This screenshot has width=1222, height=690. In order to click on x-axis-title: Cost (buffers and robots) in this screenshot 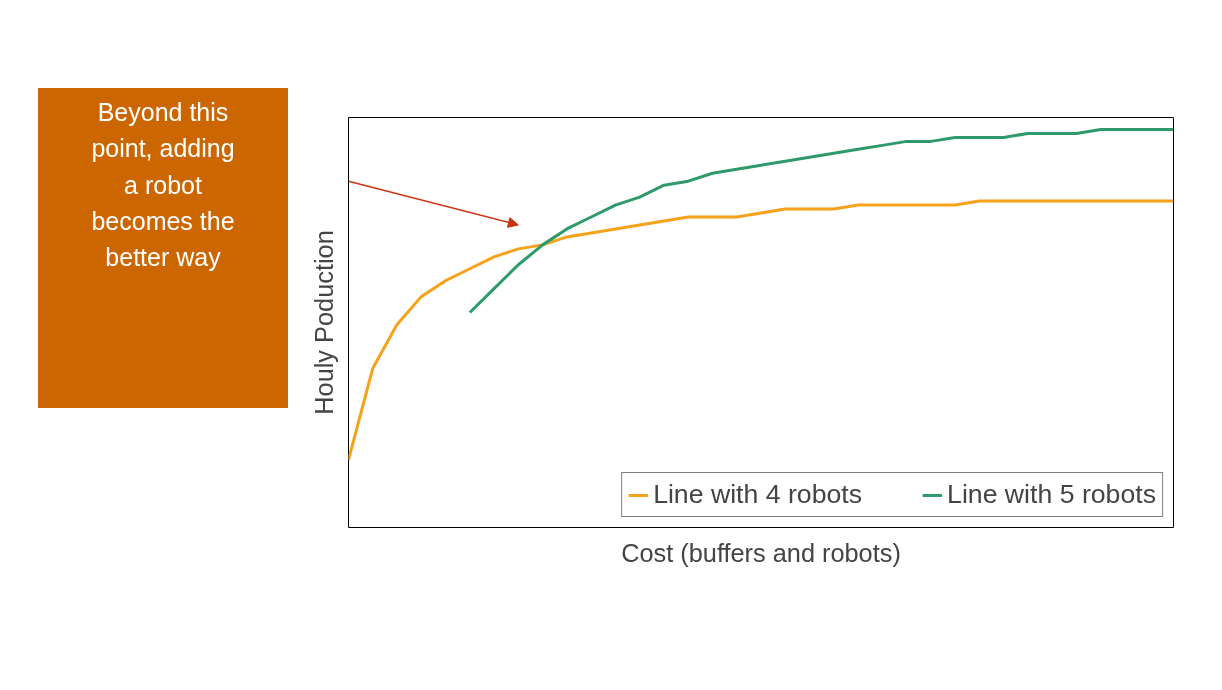, I will do `click(761, 552)`.